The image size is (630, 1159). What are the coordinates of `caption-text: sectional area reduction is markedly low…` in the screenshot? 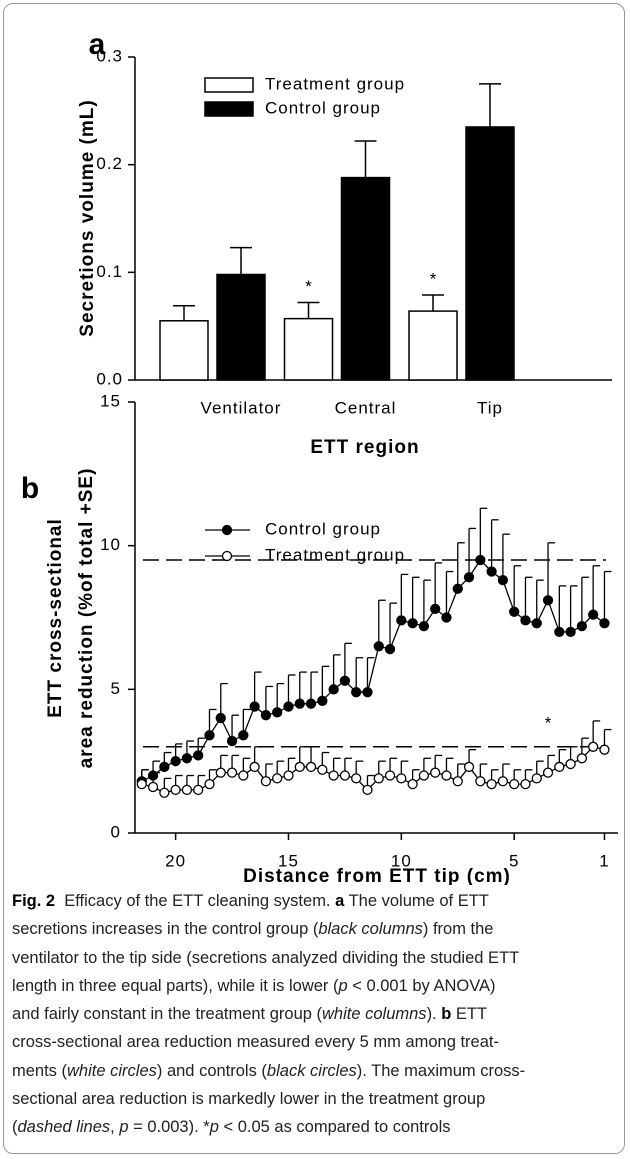 It's located at (249, 1099).